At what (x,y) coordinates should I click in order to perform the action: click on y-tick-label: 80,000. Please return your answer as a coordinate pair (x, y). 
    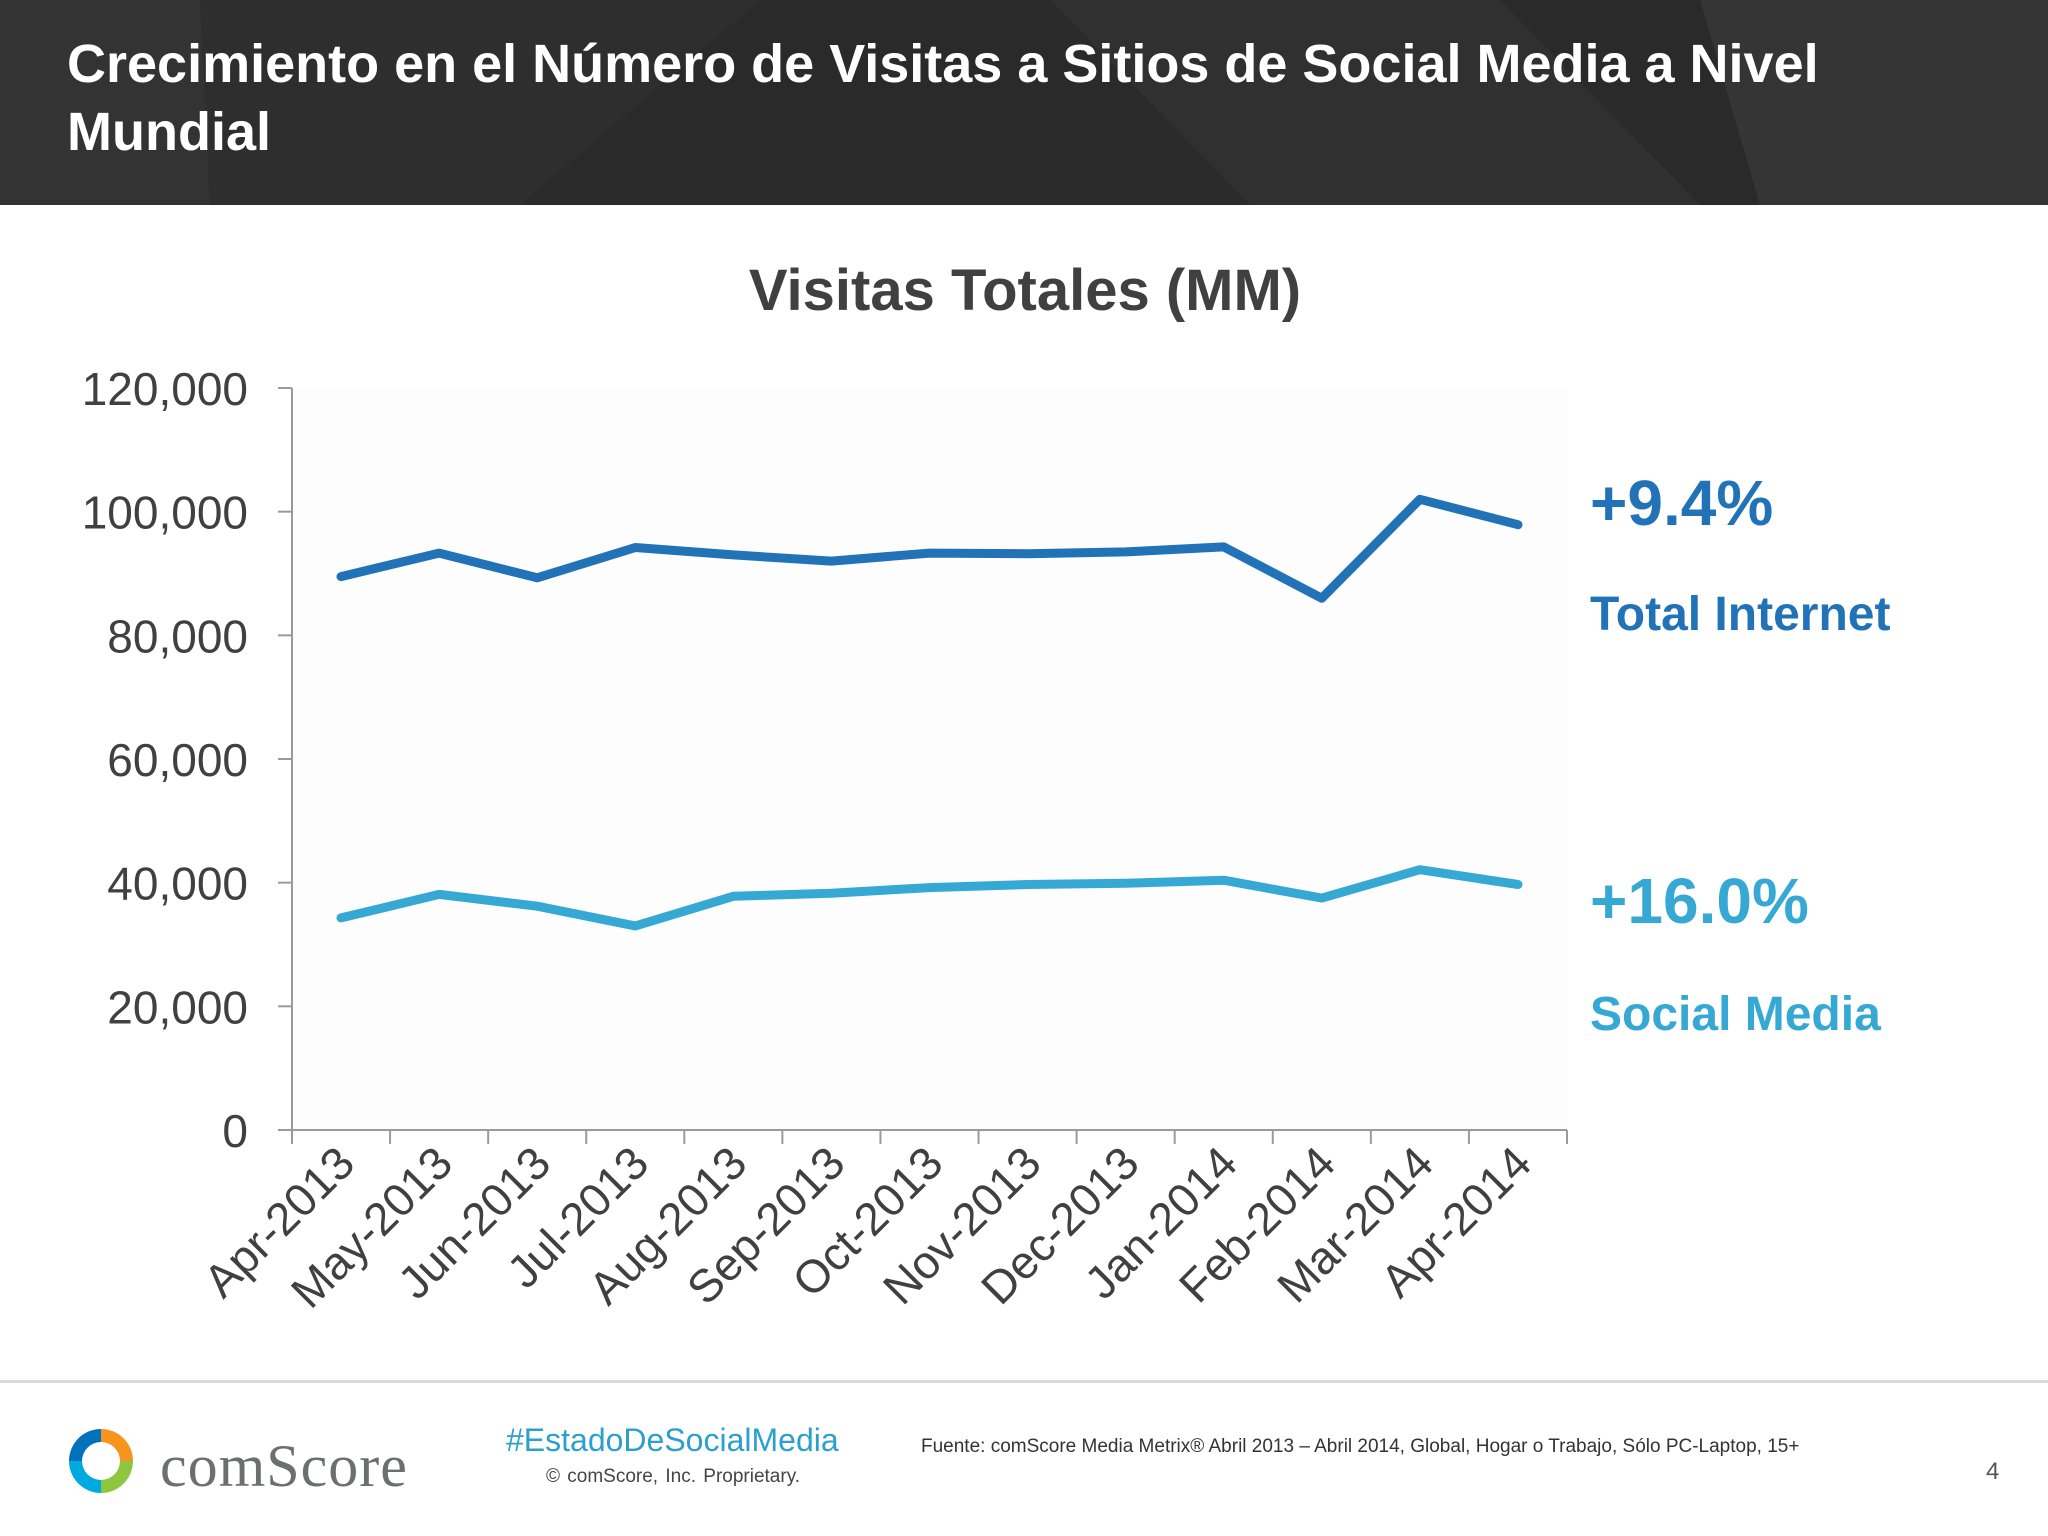
    Looking at the image, I should click on (177, 636).